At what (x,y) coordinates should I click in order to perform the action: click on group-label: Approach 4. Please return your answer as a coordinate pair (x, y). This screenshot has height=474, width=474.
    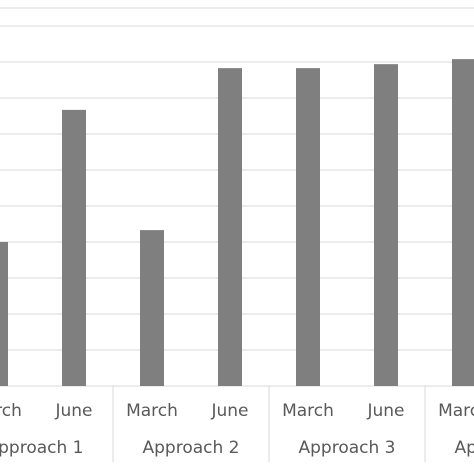
    Looking at the image, I should click on (464, 448).